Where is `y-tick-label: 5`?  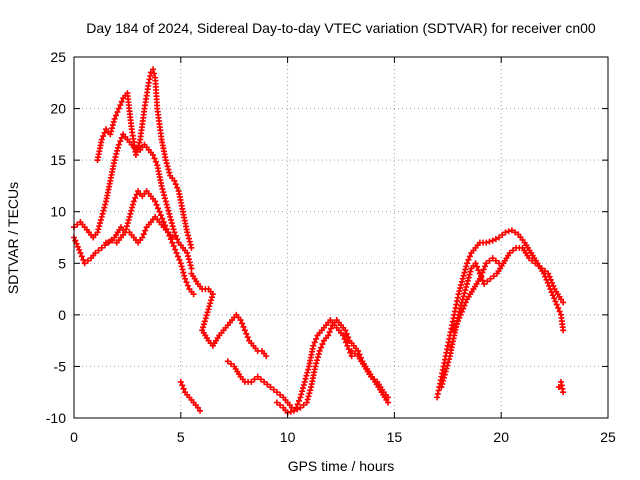
y-tick-label: 5 is located at coordinates (62, 263).